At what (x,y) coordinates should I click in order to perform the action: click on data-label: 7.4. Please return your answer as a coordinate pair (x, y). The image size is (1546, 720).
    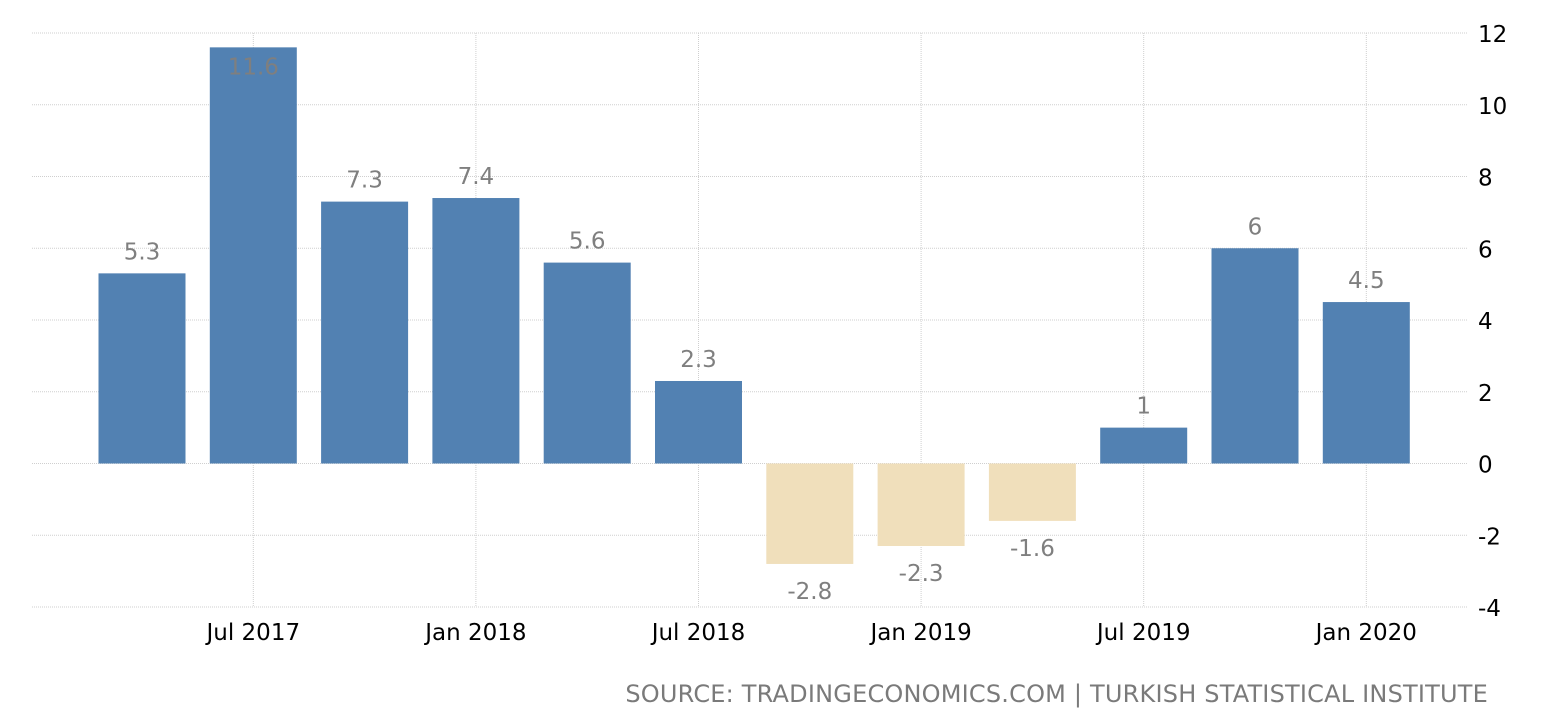
    Looking at the image, I should click on (476, 177).